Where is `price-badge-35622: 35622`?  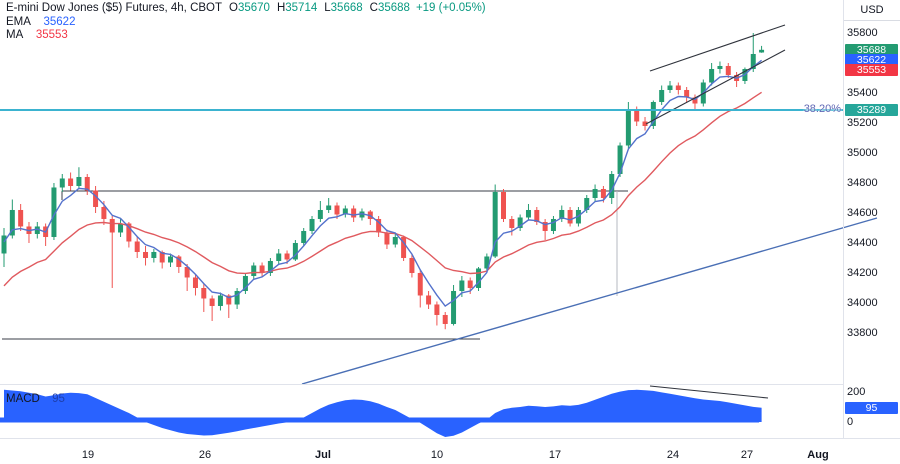 price-badge-35622: 35622 is located at coordinates (871, 59).